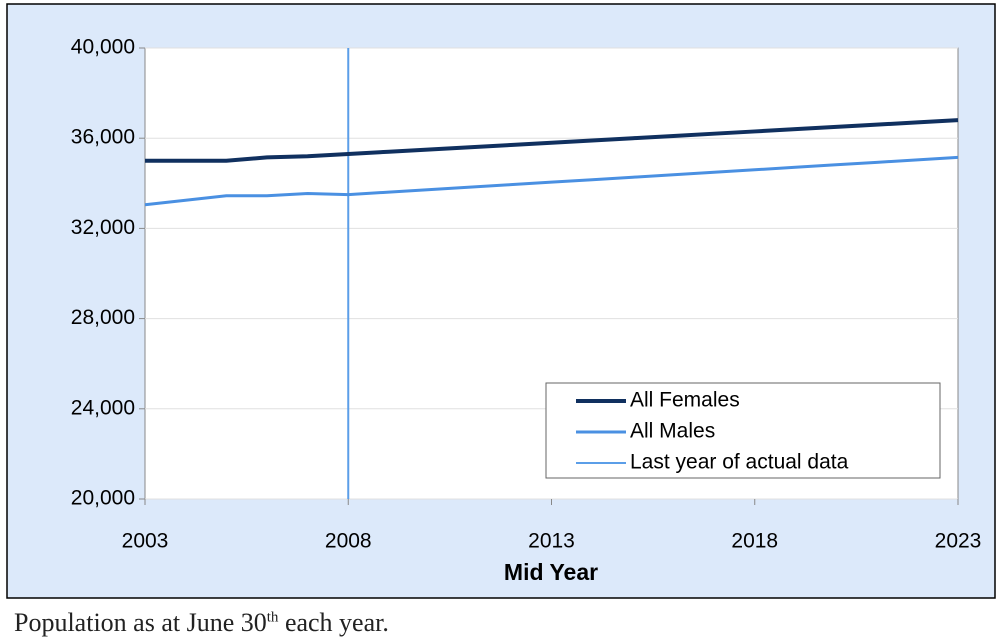 The image size is (1001, 644). Describe the element at coordinates (551, 572) in the screenshot. I see `x-axis-title: Mid Year` at that location.